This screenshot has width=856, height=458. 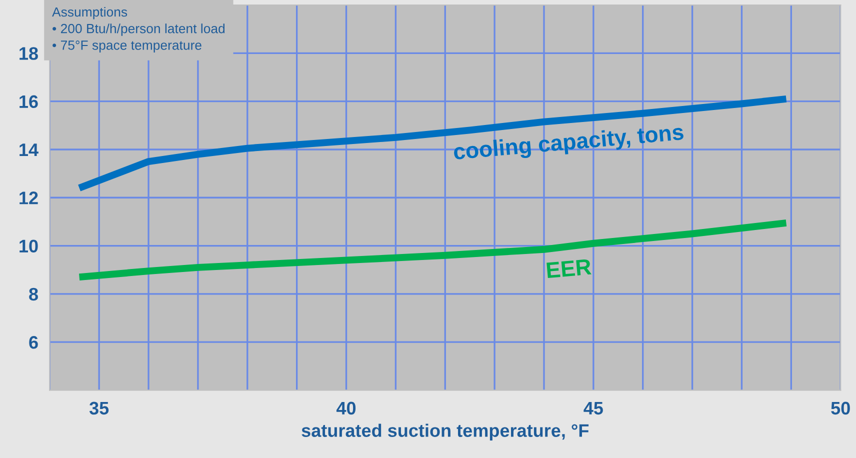 I want to click on y-tick-label: 10, so click(x=29, y=246).